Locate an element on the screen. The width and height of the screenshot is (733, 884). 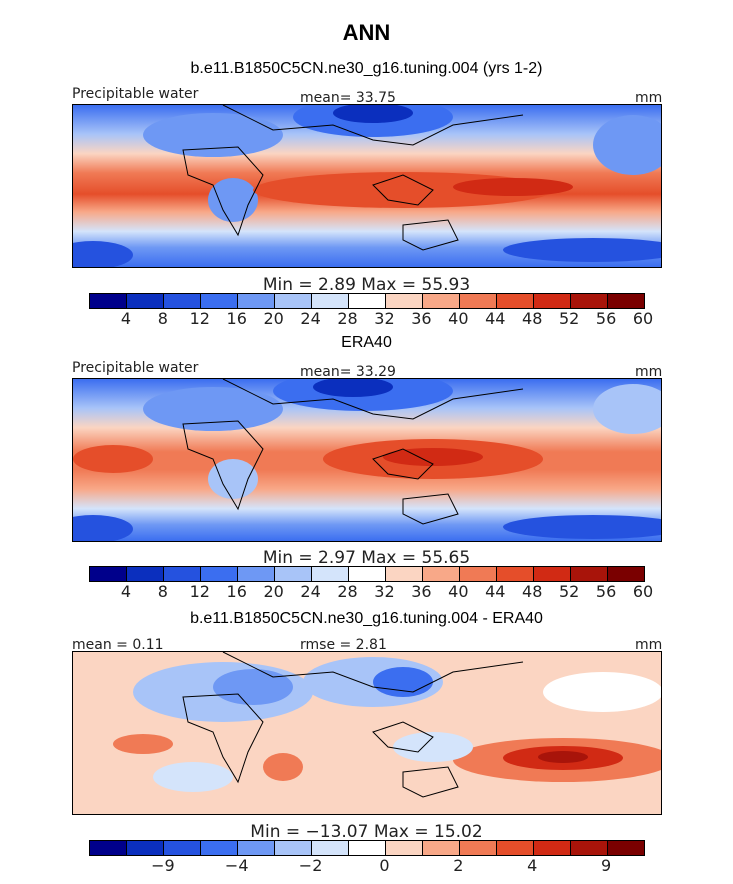
panel1-colorbar-ticks: 4 8 12 16 20 24 28 32 36 40 44 48 52 56 60 is located at coordinates (371, 319).